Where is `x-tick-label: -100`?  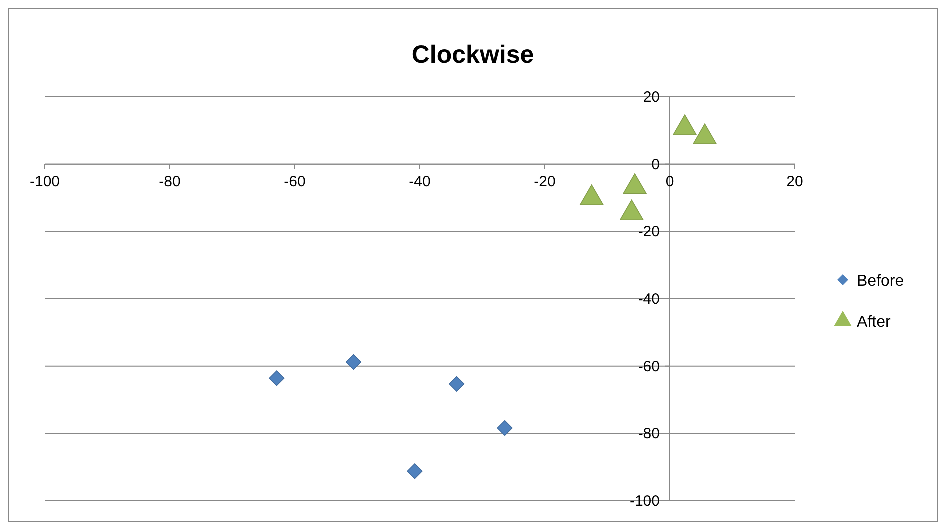
x-tick-label: -100 is located at coordinates (45, 181).